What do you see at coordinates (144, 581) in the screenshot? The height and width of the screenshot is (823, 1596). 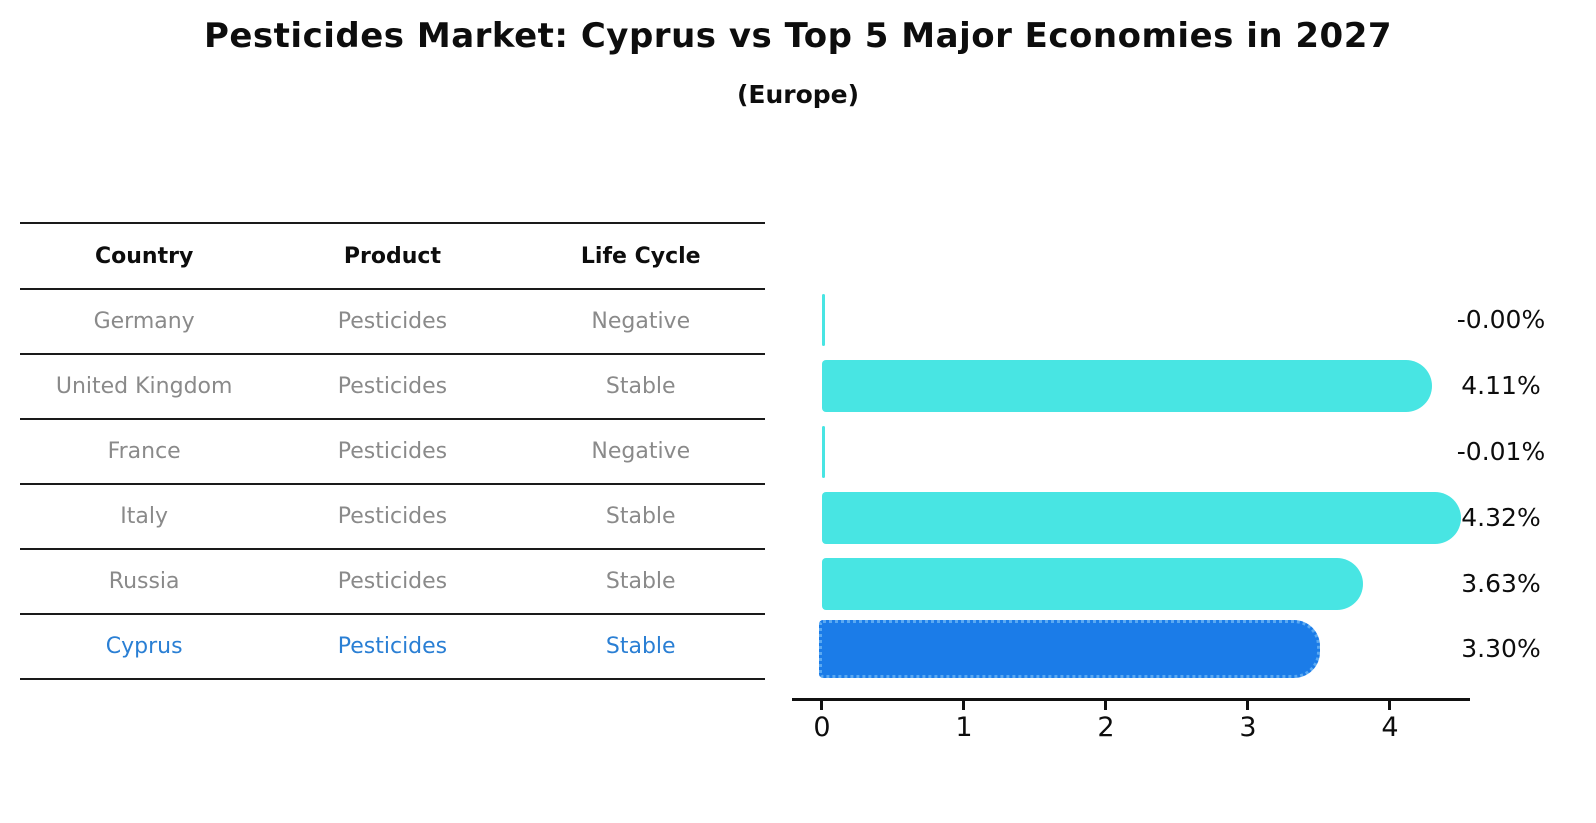 I see `cell-country: Russia` at bounding box center [144, 581].